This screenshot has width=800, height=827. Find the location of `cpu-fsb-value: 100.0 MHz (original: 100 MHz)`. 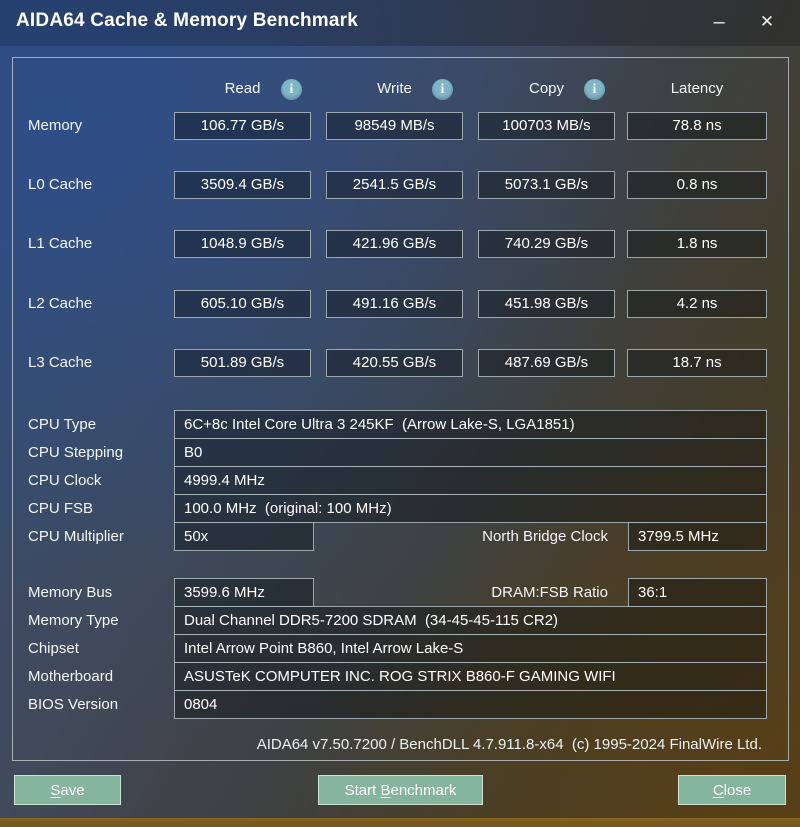

cpu-fsb-value: 100.0 MHz (original: 100 MHz) is located at coordinates (470, 508).